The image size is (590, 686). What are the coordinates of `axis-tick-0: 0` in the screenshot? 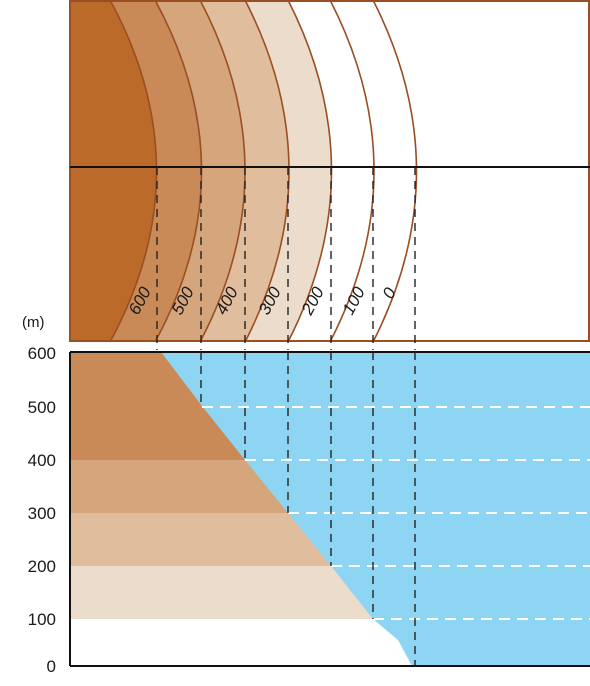 It's located at (51, 666).